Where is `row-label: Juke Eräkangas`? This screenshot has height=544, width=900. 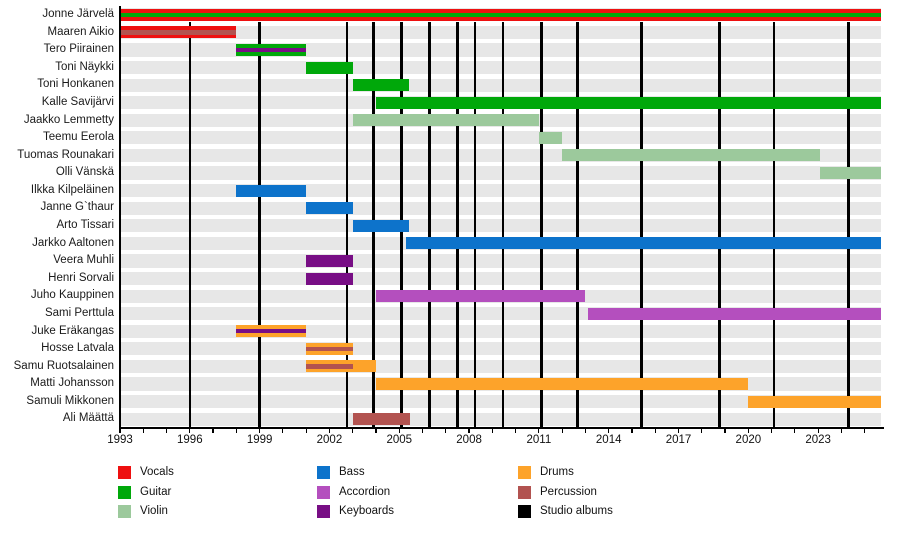
row-label: Juke Eräkangas is located at coordinates (72, 330).